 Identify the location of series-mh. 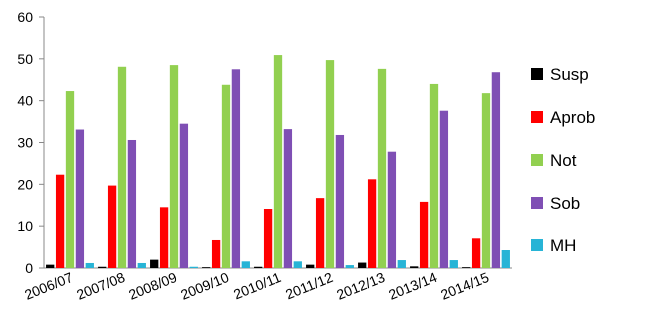
(297, 259).